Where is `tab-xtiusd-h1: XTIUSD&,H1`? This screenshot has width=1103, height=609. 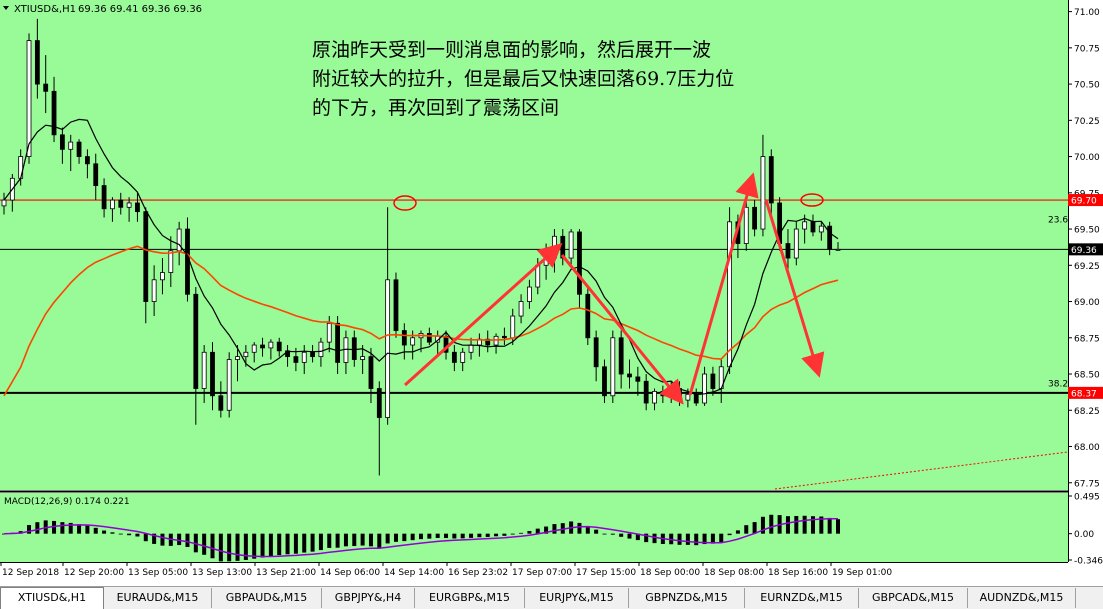 tab-xtiusd-h1: XTIUSD&,H1 is located at coordinates (52, 598).